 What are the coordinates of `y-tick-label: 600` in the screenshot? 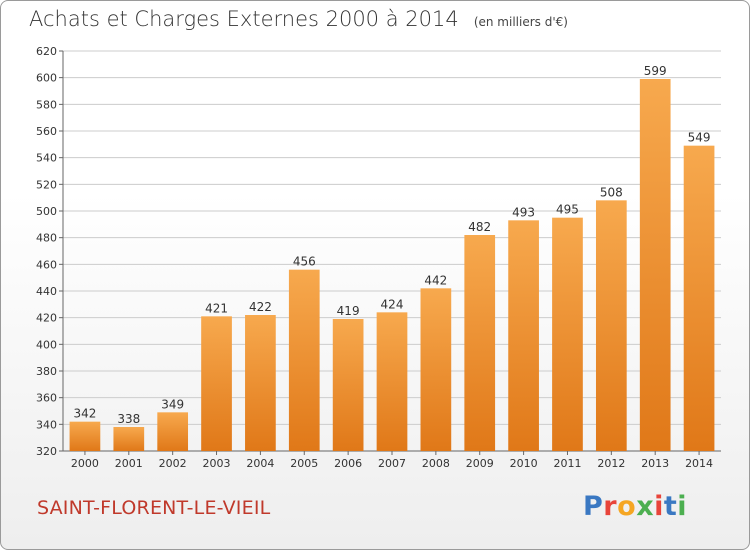 It's located at (46, 78).